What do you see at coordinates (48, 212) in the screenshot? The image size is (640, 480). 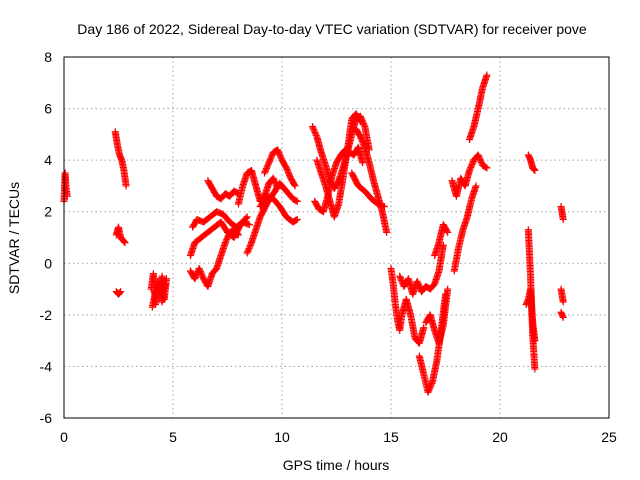 I see `y-tick-label: 2` at bounding box center [48, 212].